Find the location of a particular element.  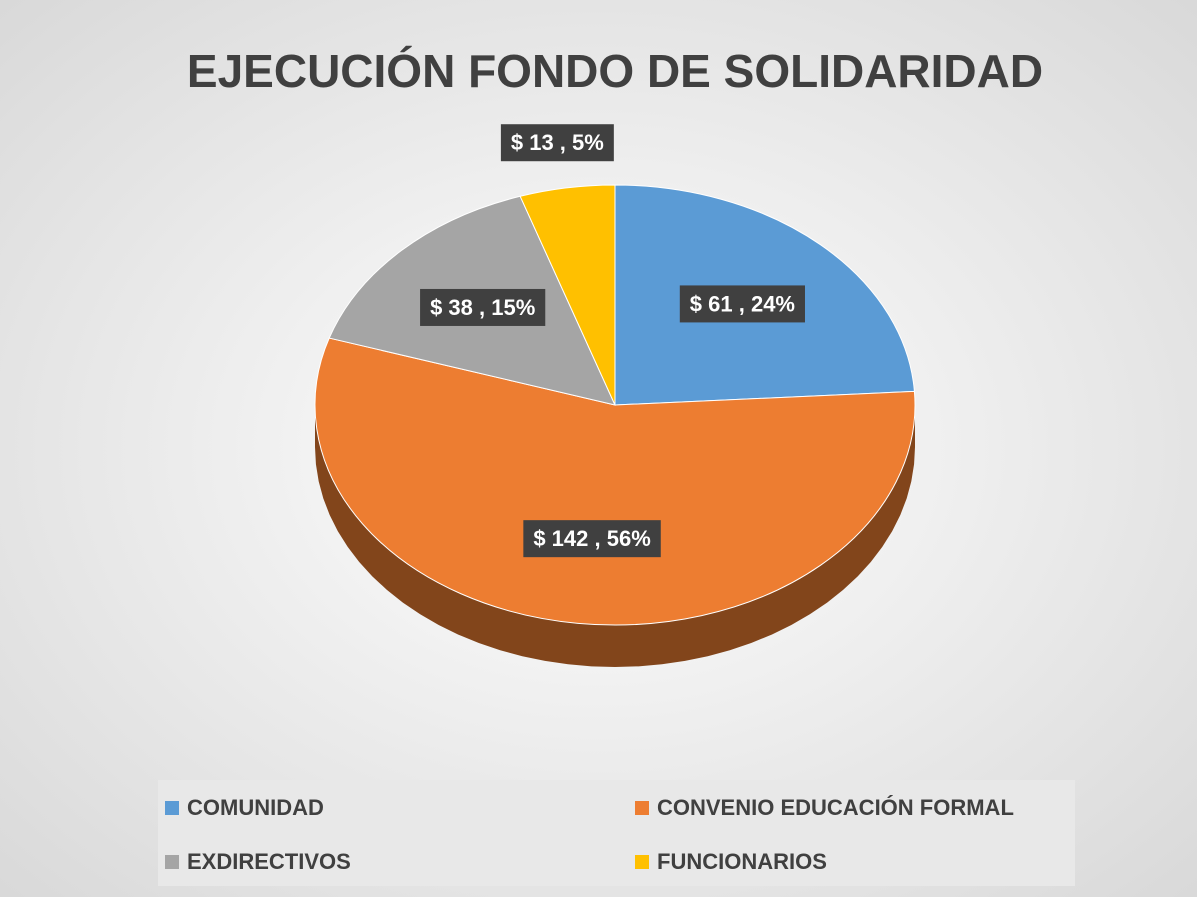

legend-label: FUNCIONARIOS is located at coordinates (742, 861).